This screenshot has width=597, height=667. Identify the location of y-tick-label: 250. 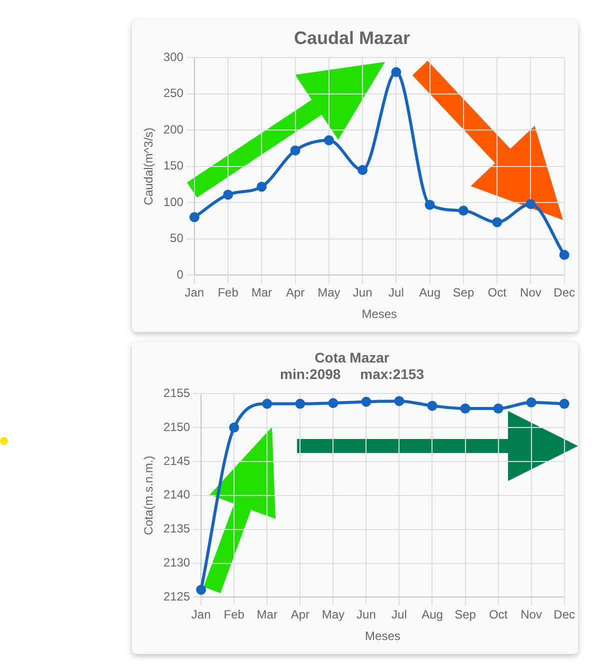
(173, 93).